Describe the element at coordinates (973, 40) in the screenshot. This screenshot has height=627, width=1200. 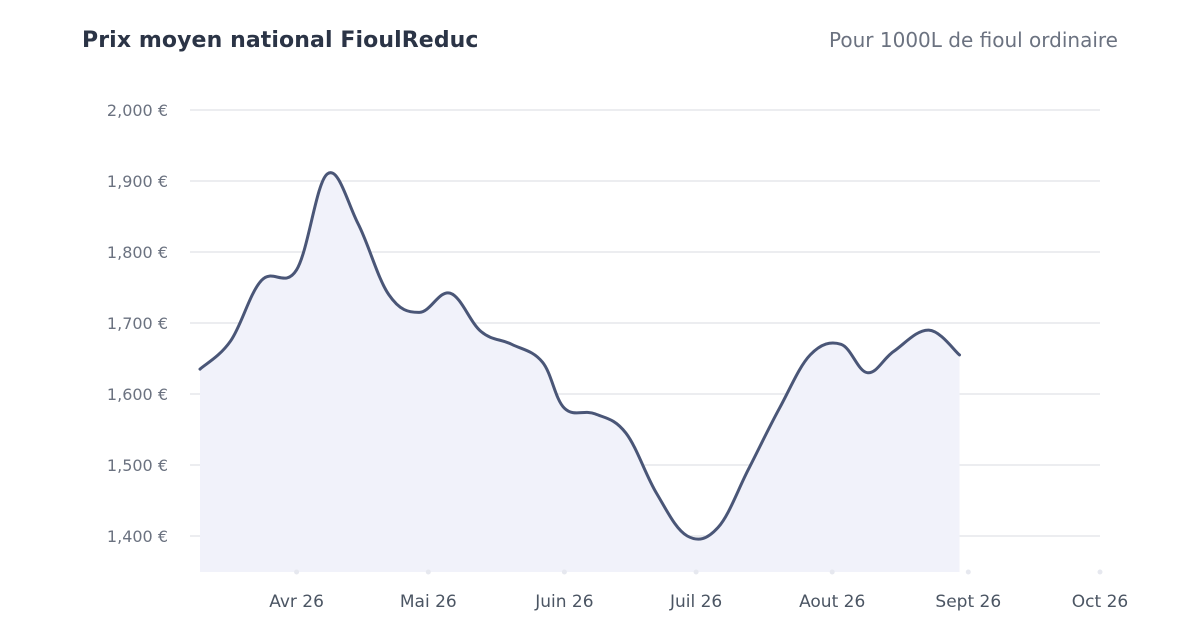
I see `chart-subtitle: Pour 1000L de fioul ordinaire` at that location.